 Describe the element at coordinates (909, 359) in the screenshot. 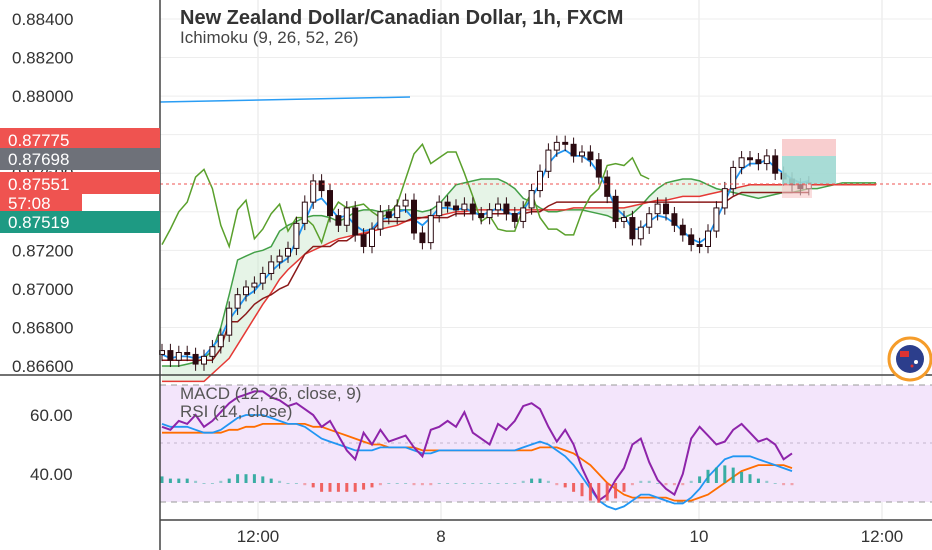

I see `flag-badge-icon` at that location.